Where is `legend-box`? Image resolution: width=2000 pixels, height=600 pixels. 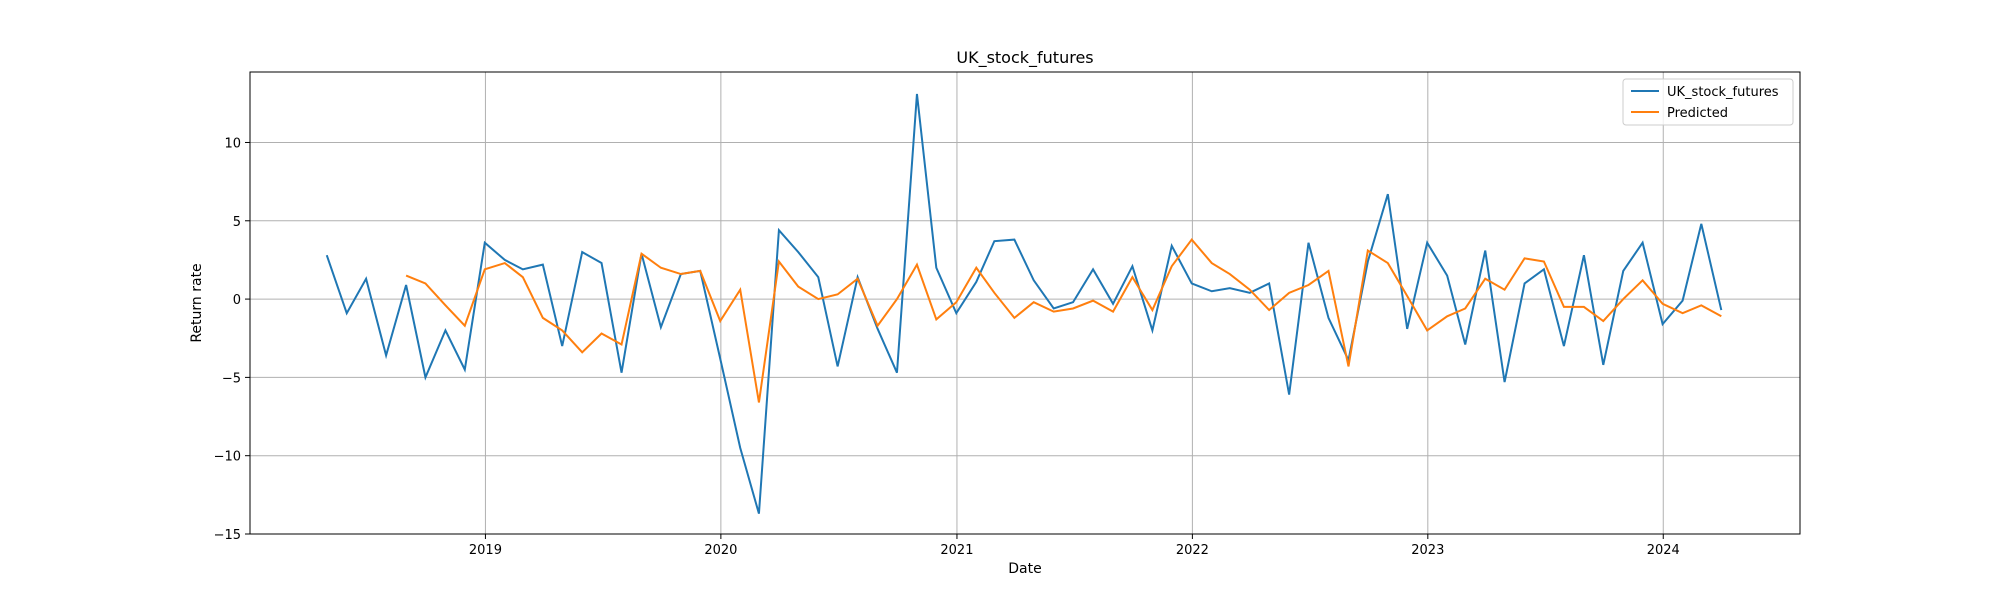
legend-box is located at coordinates (1708, 102).